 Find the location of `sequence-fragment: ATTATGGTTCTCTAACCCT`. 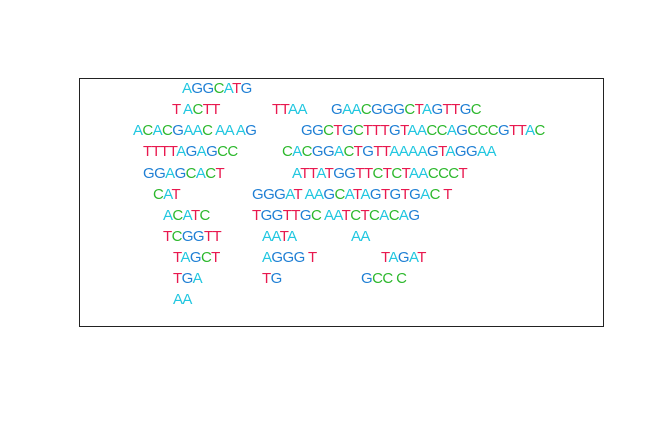

sequence-fragment: ATTATGGTTCTCTAACCCT is located at coordinates (380, 173).